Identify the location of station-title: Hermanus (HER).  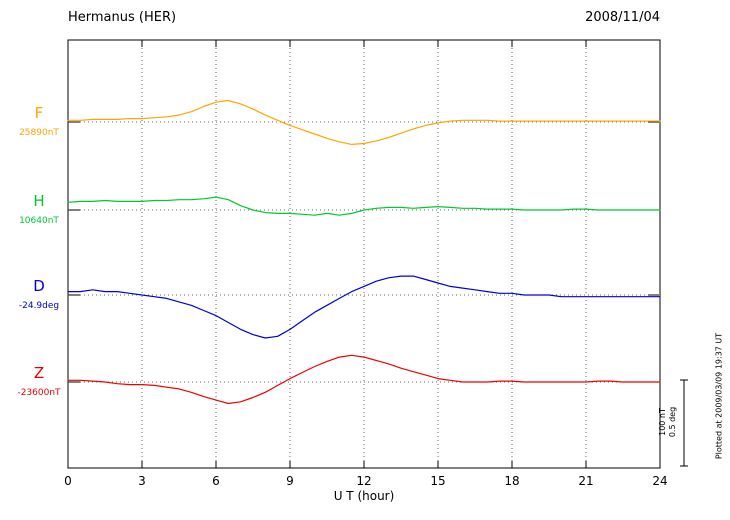
(122, 17).